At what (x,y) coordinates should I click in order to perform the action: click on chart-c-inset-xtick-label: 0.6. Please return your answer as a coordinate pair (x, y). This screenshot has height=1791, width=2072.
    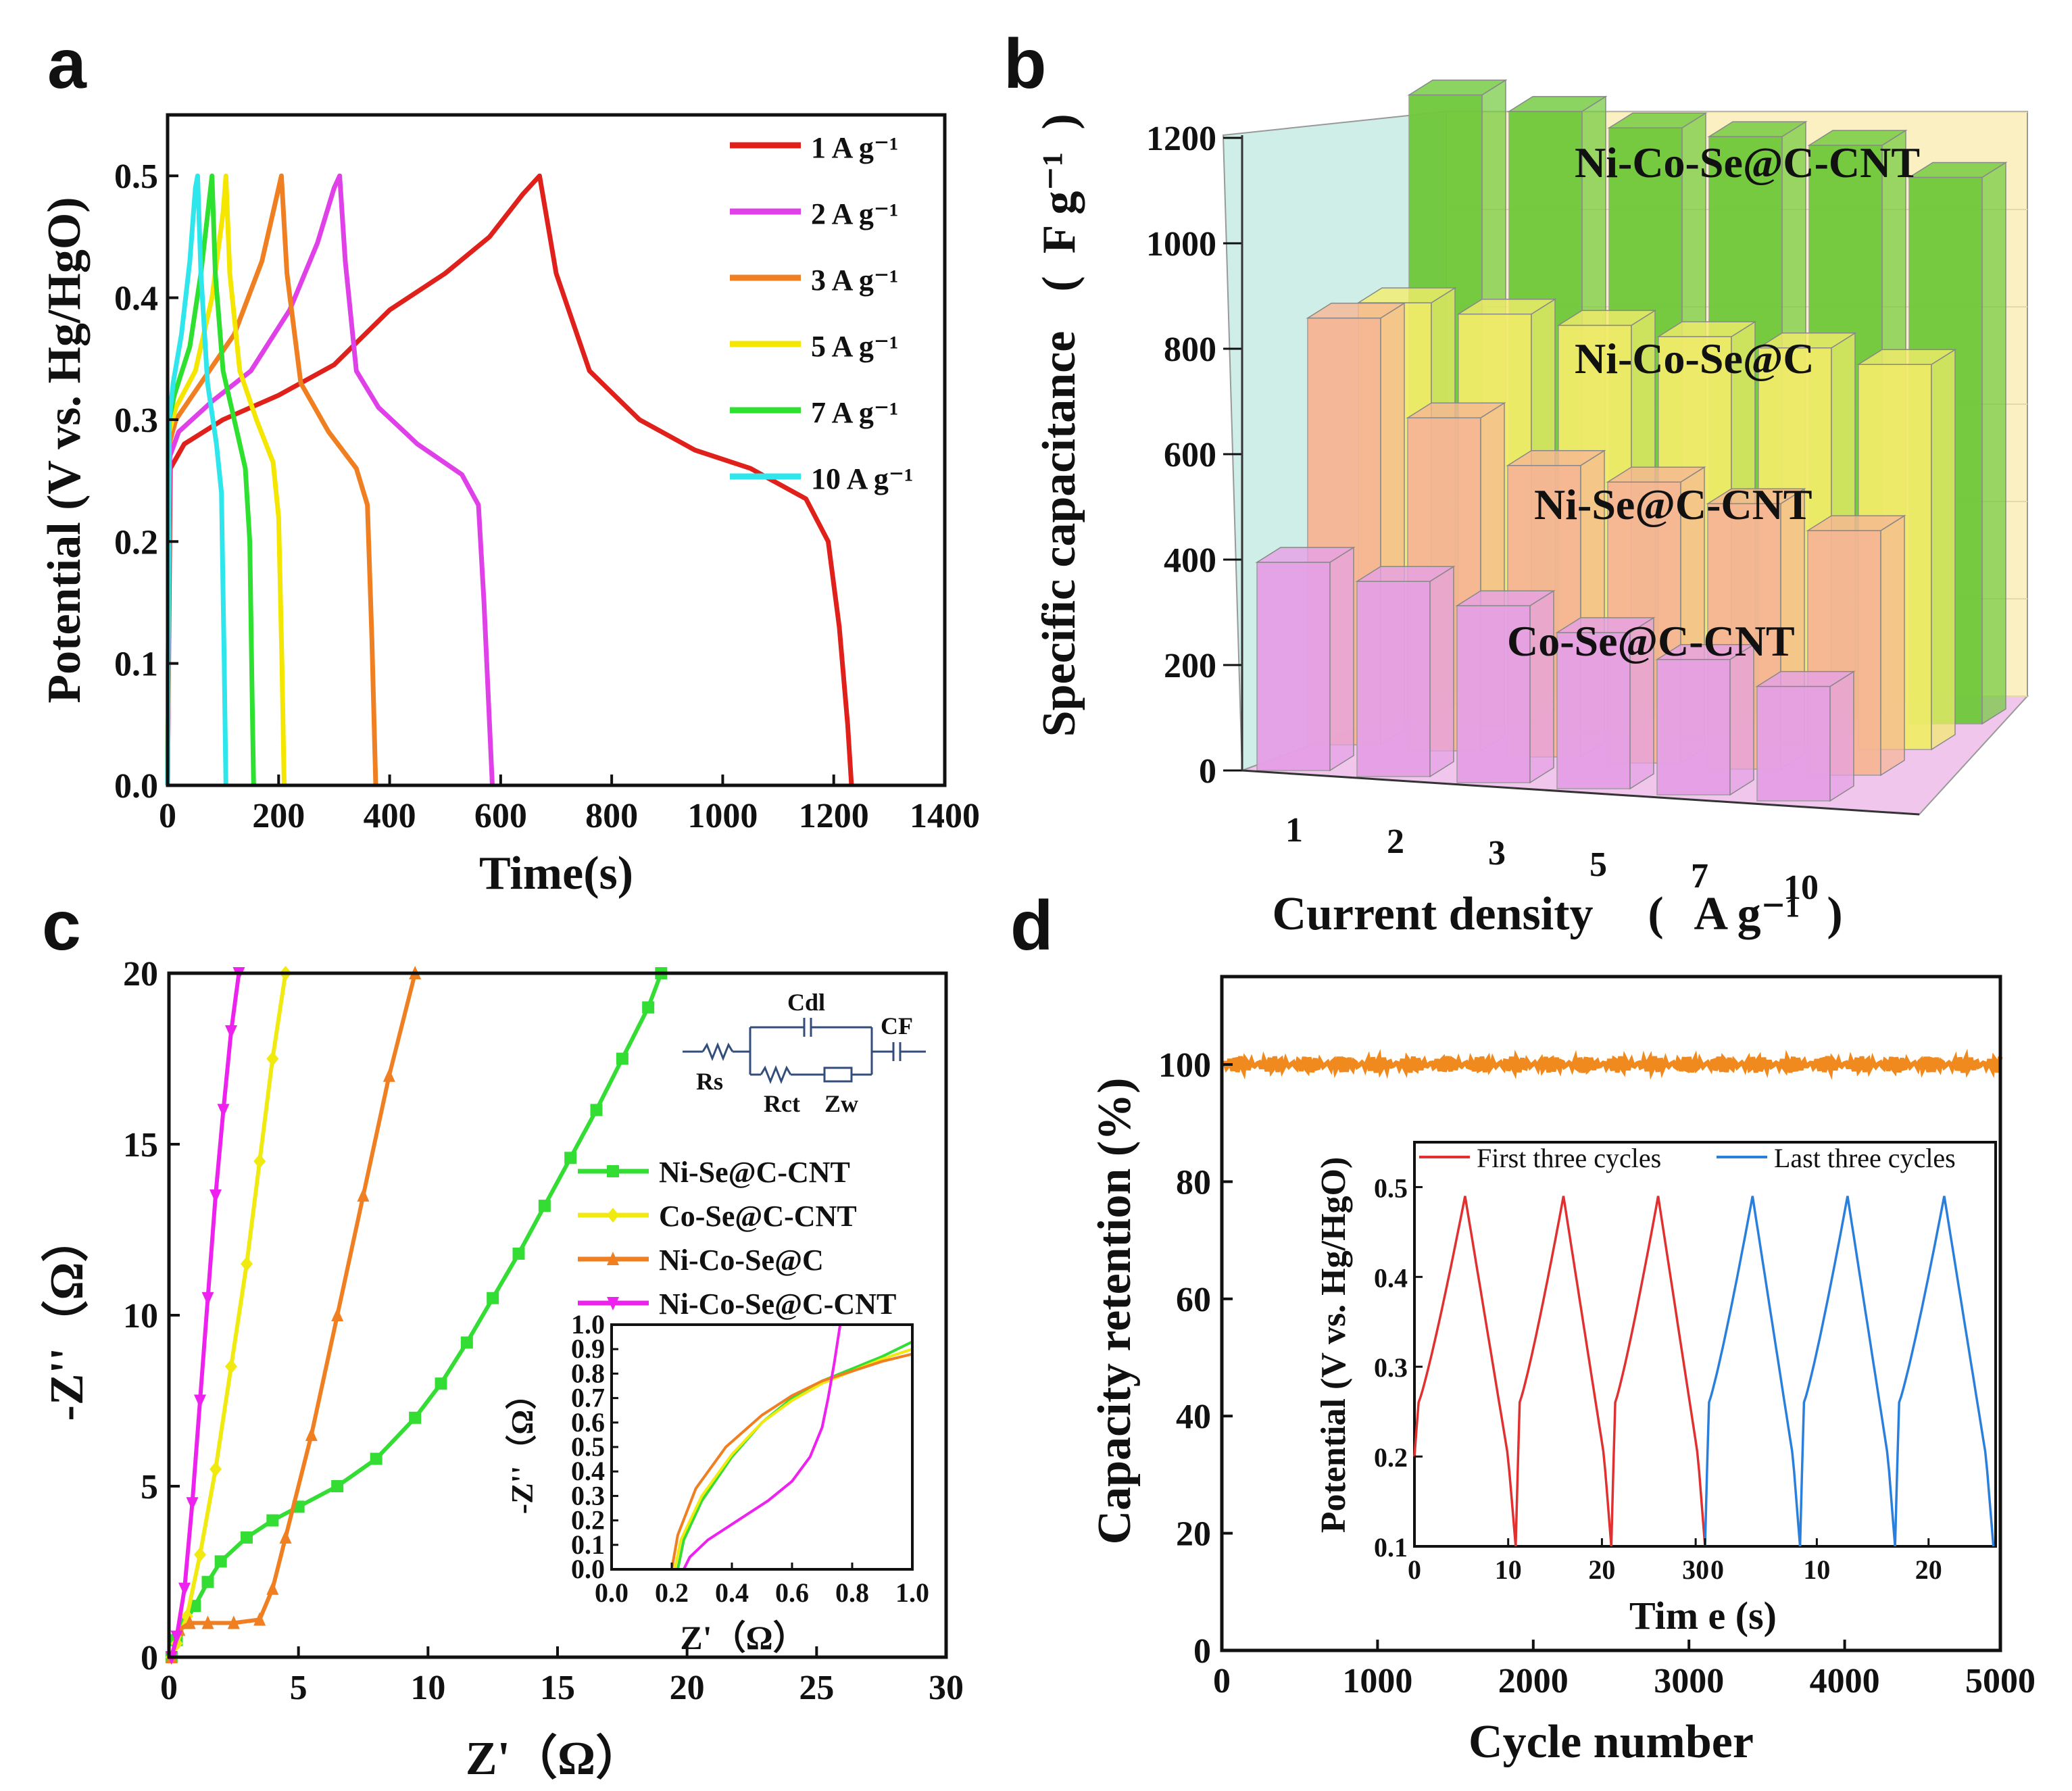
    Looking at the image, I should click on (792, 1592).